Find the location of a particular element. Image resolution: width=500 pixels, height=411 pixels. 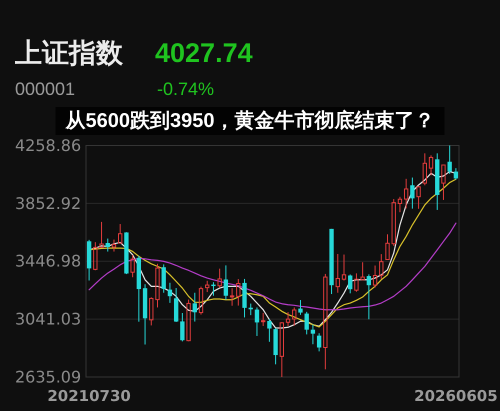

x-tick-label: 20260605 is located at coordinates (456, 396).